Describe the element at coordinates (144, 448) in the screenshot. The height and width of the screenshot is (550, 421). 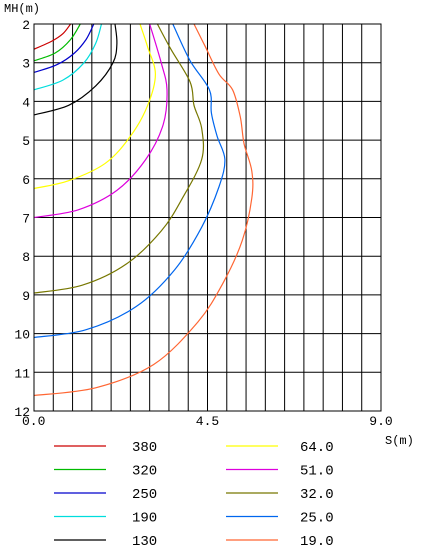
I see `legend-label: 380` at that location.